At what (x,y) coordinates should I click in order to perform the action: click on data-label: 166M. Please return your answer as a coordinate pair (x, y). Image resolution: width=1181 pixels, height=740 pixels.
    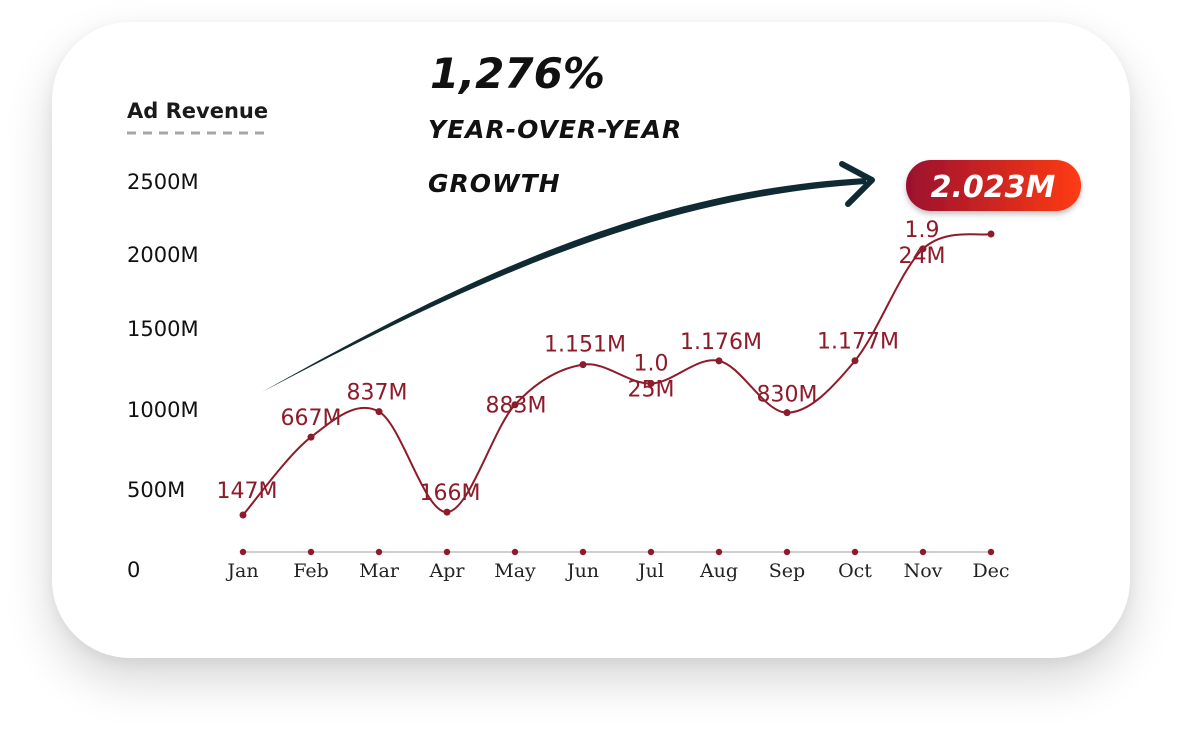
    Looking at the image, I should click on (450, 493).